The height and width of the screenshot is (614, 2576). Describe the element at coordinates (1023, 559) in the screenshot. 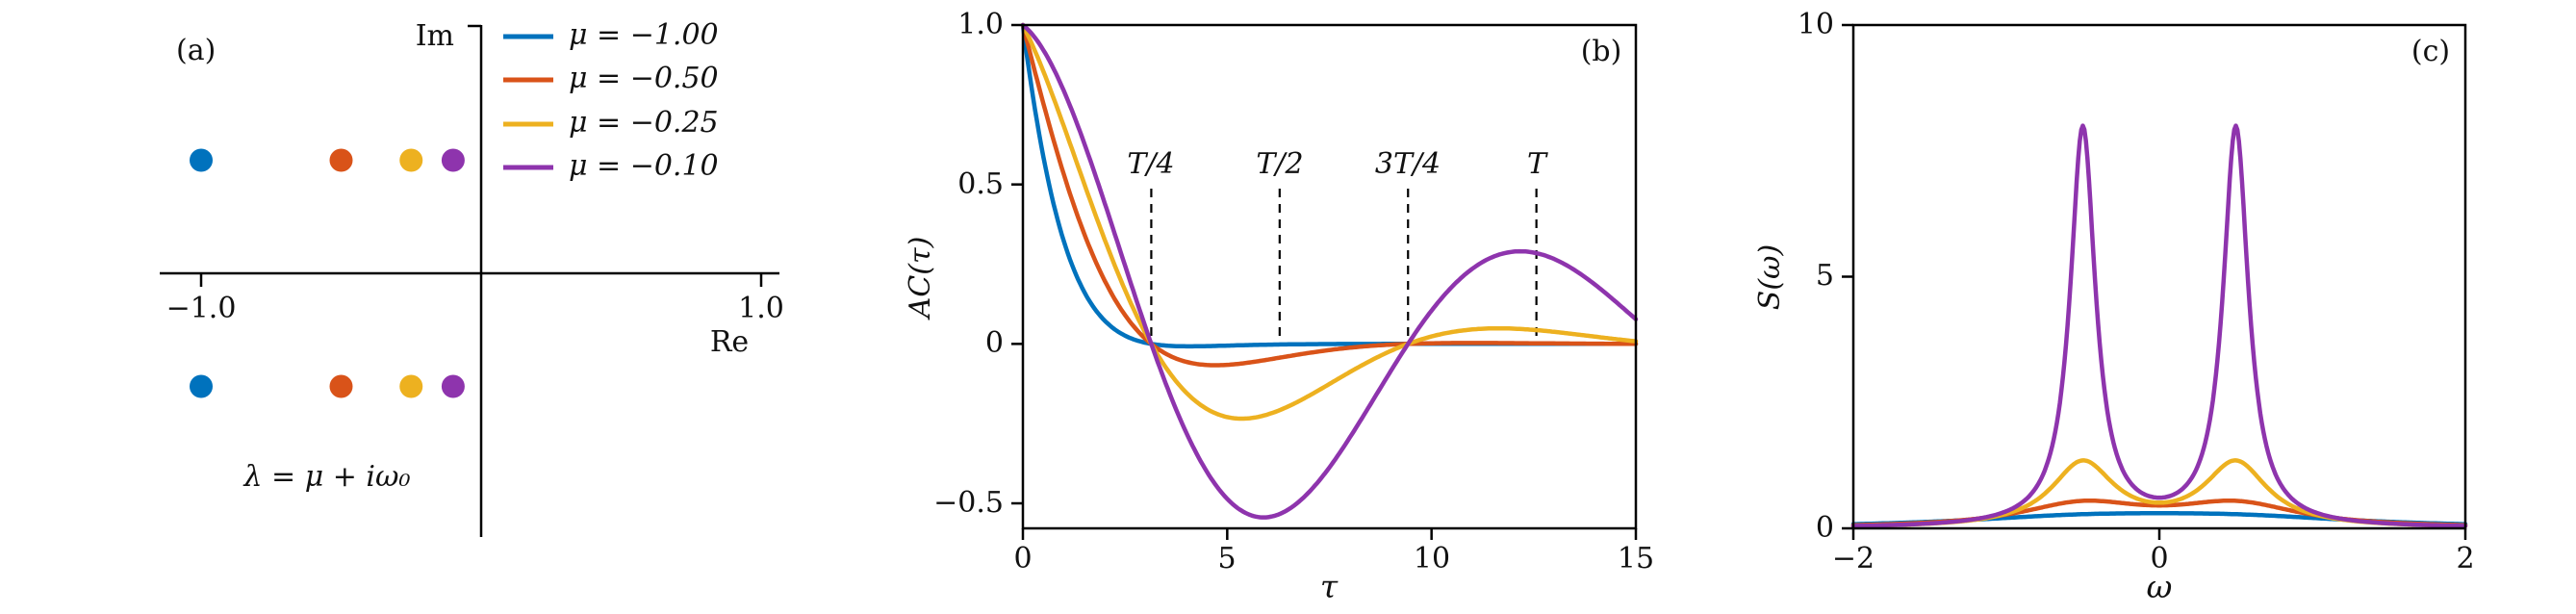

I see `panel-b-xtick-label: 0` at that location.